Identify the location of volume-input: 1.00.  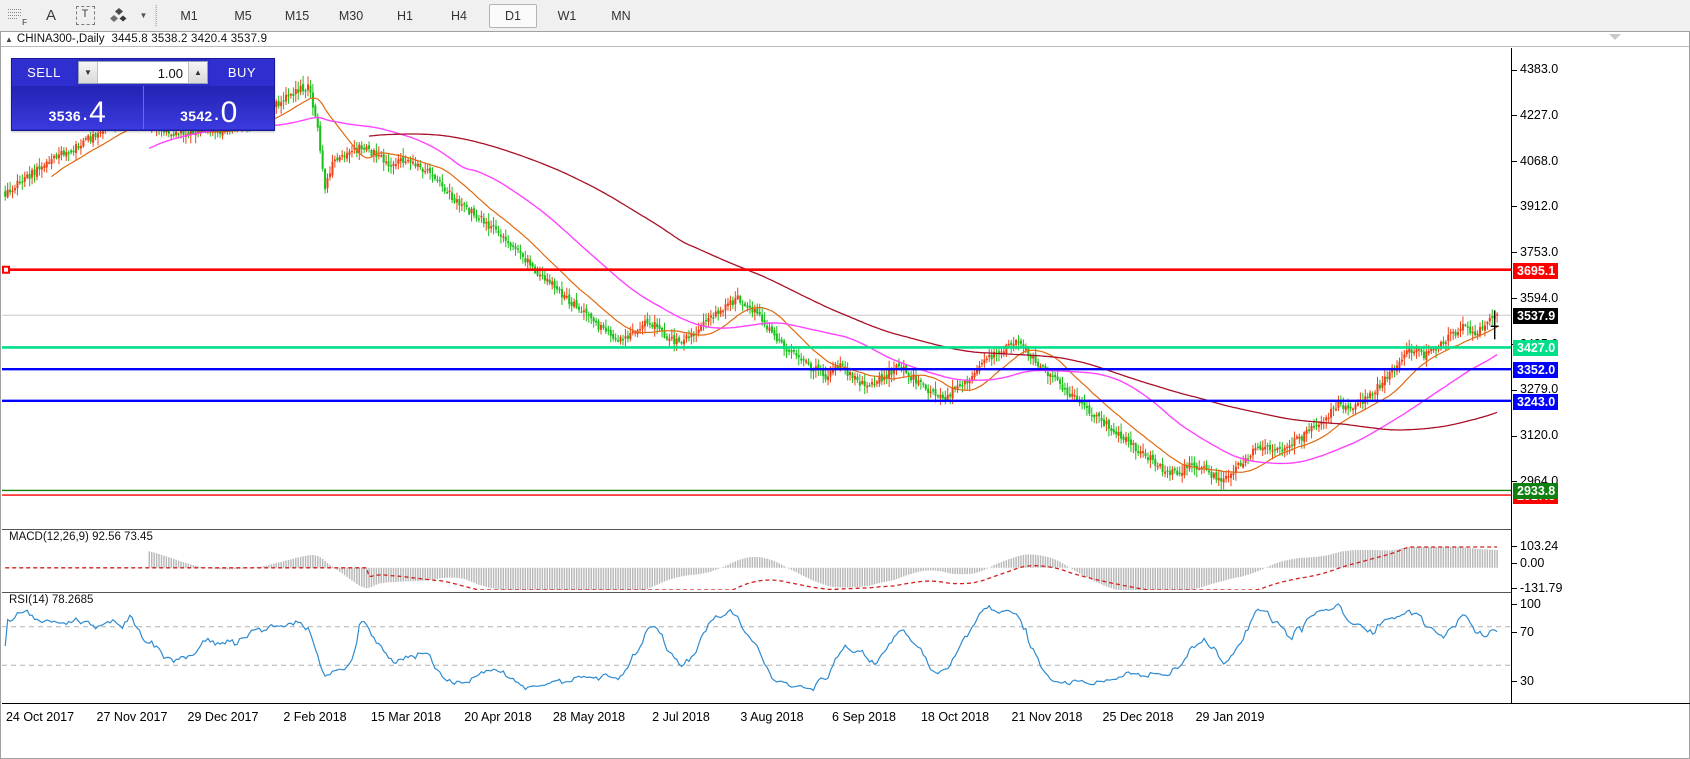
(170, 73).